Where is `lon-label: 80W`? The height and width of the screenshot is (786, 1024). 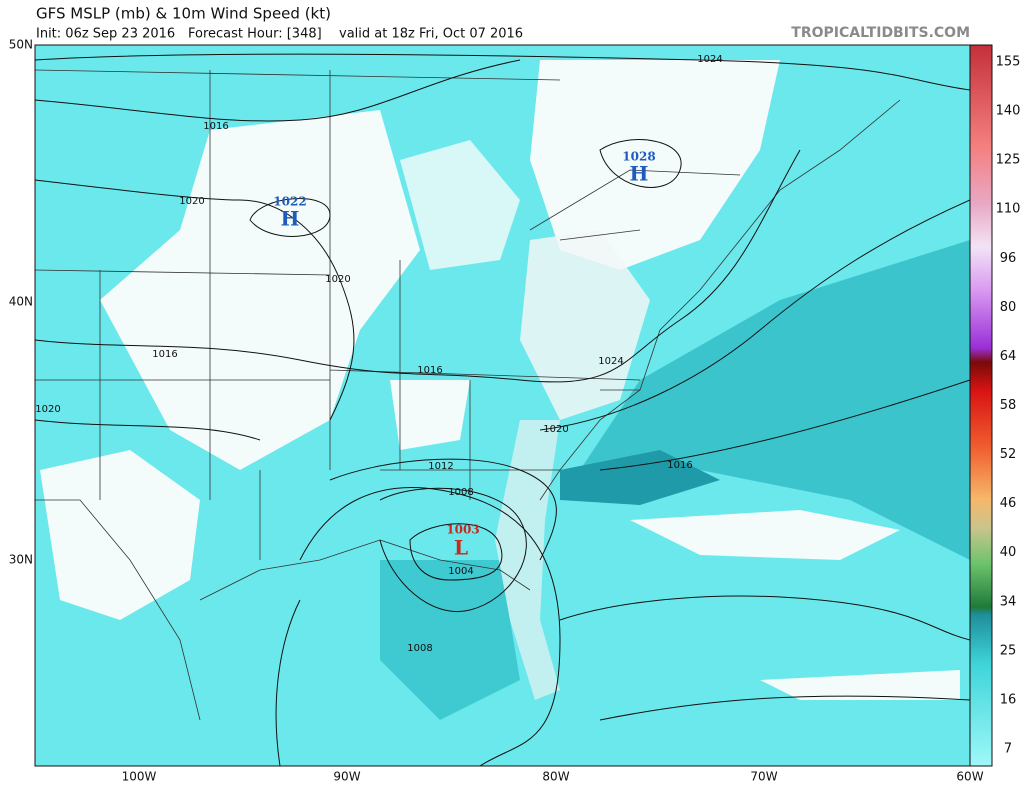 lon-label: 80W is located at coordinates (555, 777).